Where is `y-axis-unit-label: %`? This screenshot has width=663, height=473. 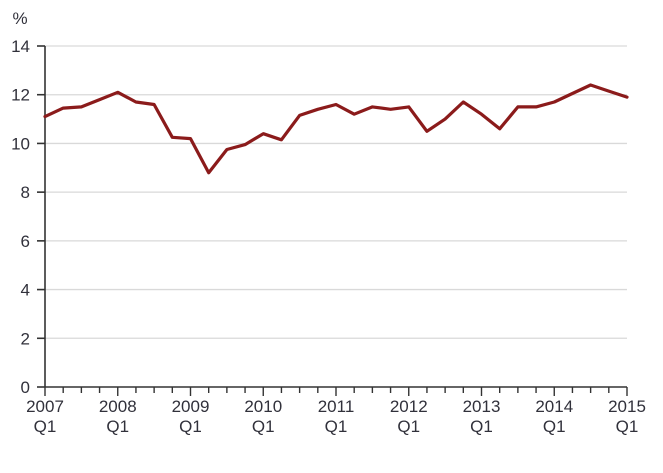
y-axis-unit-label: % is located at coordinates (19, 18).